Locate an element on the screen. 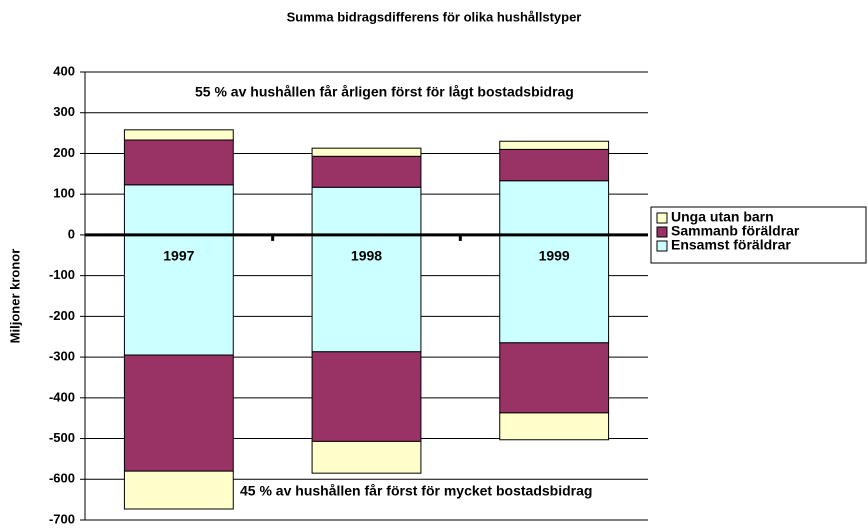  legend-label: Unga utan barn is located at coordinates (722, 217).